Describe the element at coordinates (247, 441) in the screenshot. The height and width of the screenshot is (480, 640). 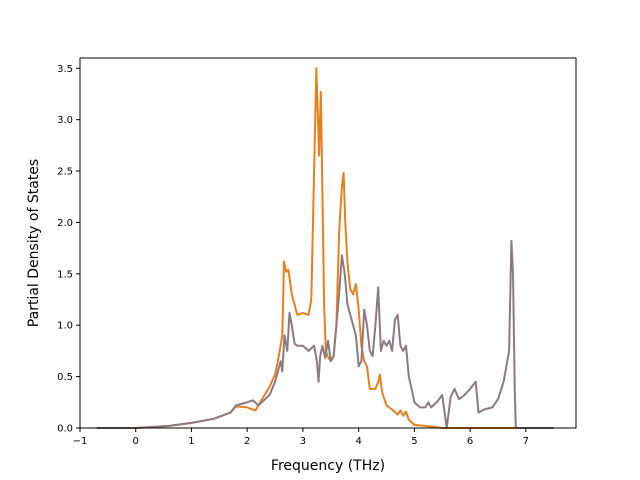
I see `x-tick-label: 2` at that location.